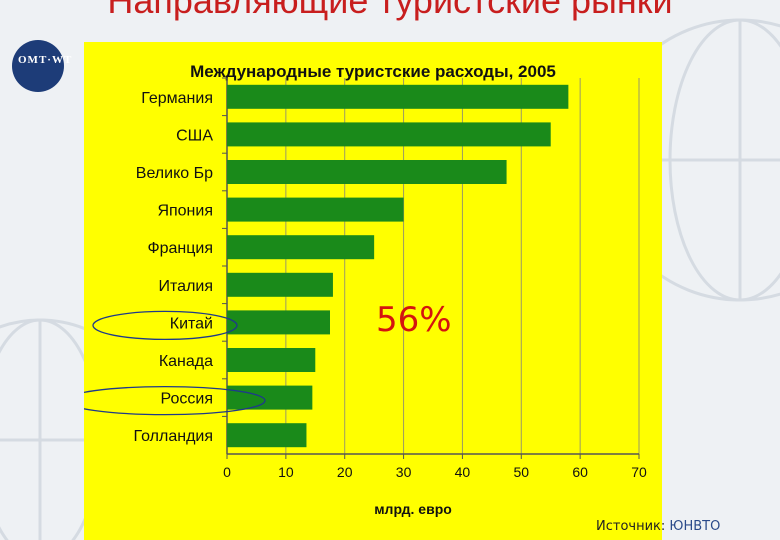 The image size is (780, 540). I want to click on slide-title: Направляющие туристские рынки, so click(390, 10).